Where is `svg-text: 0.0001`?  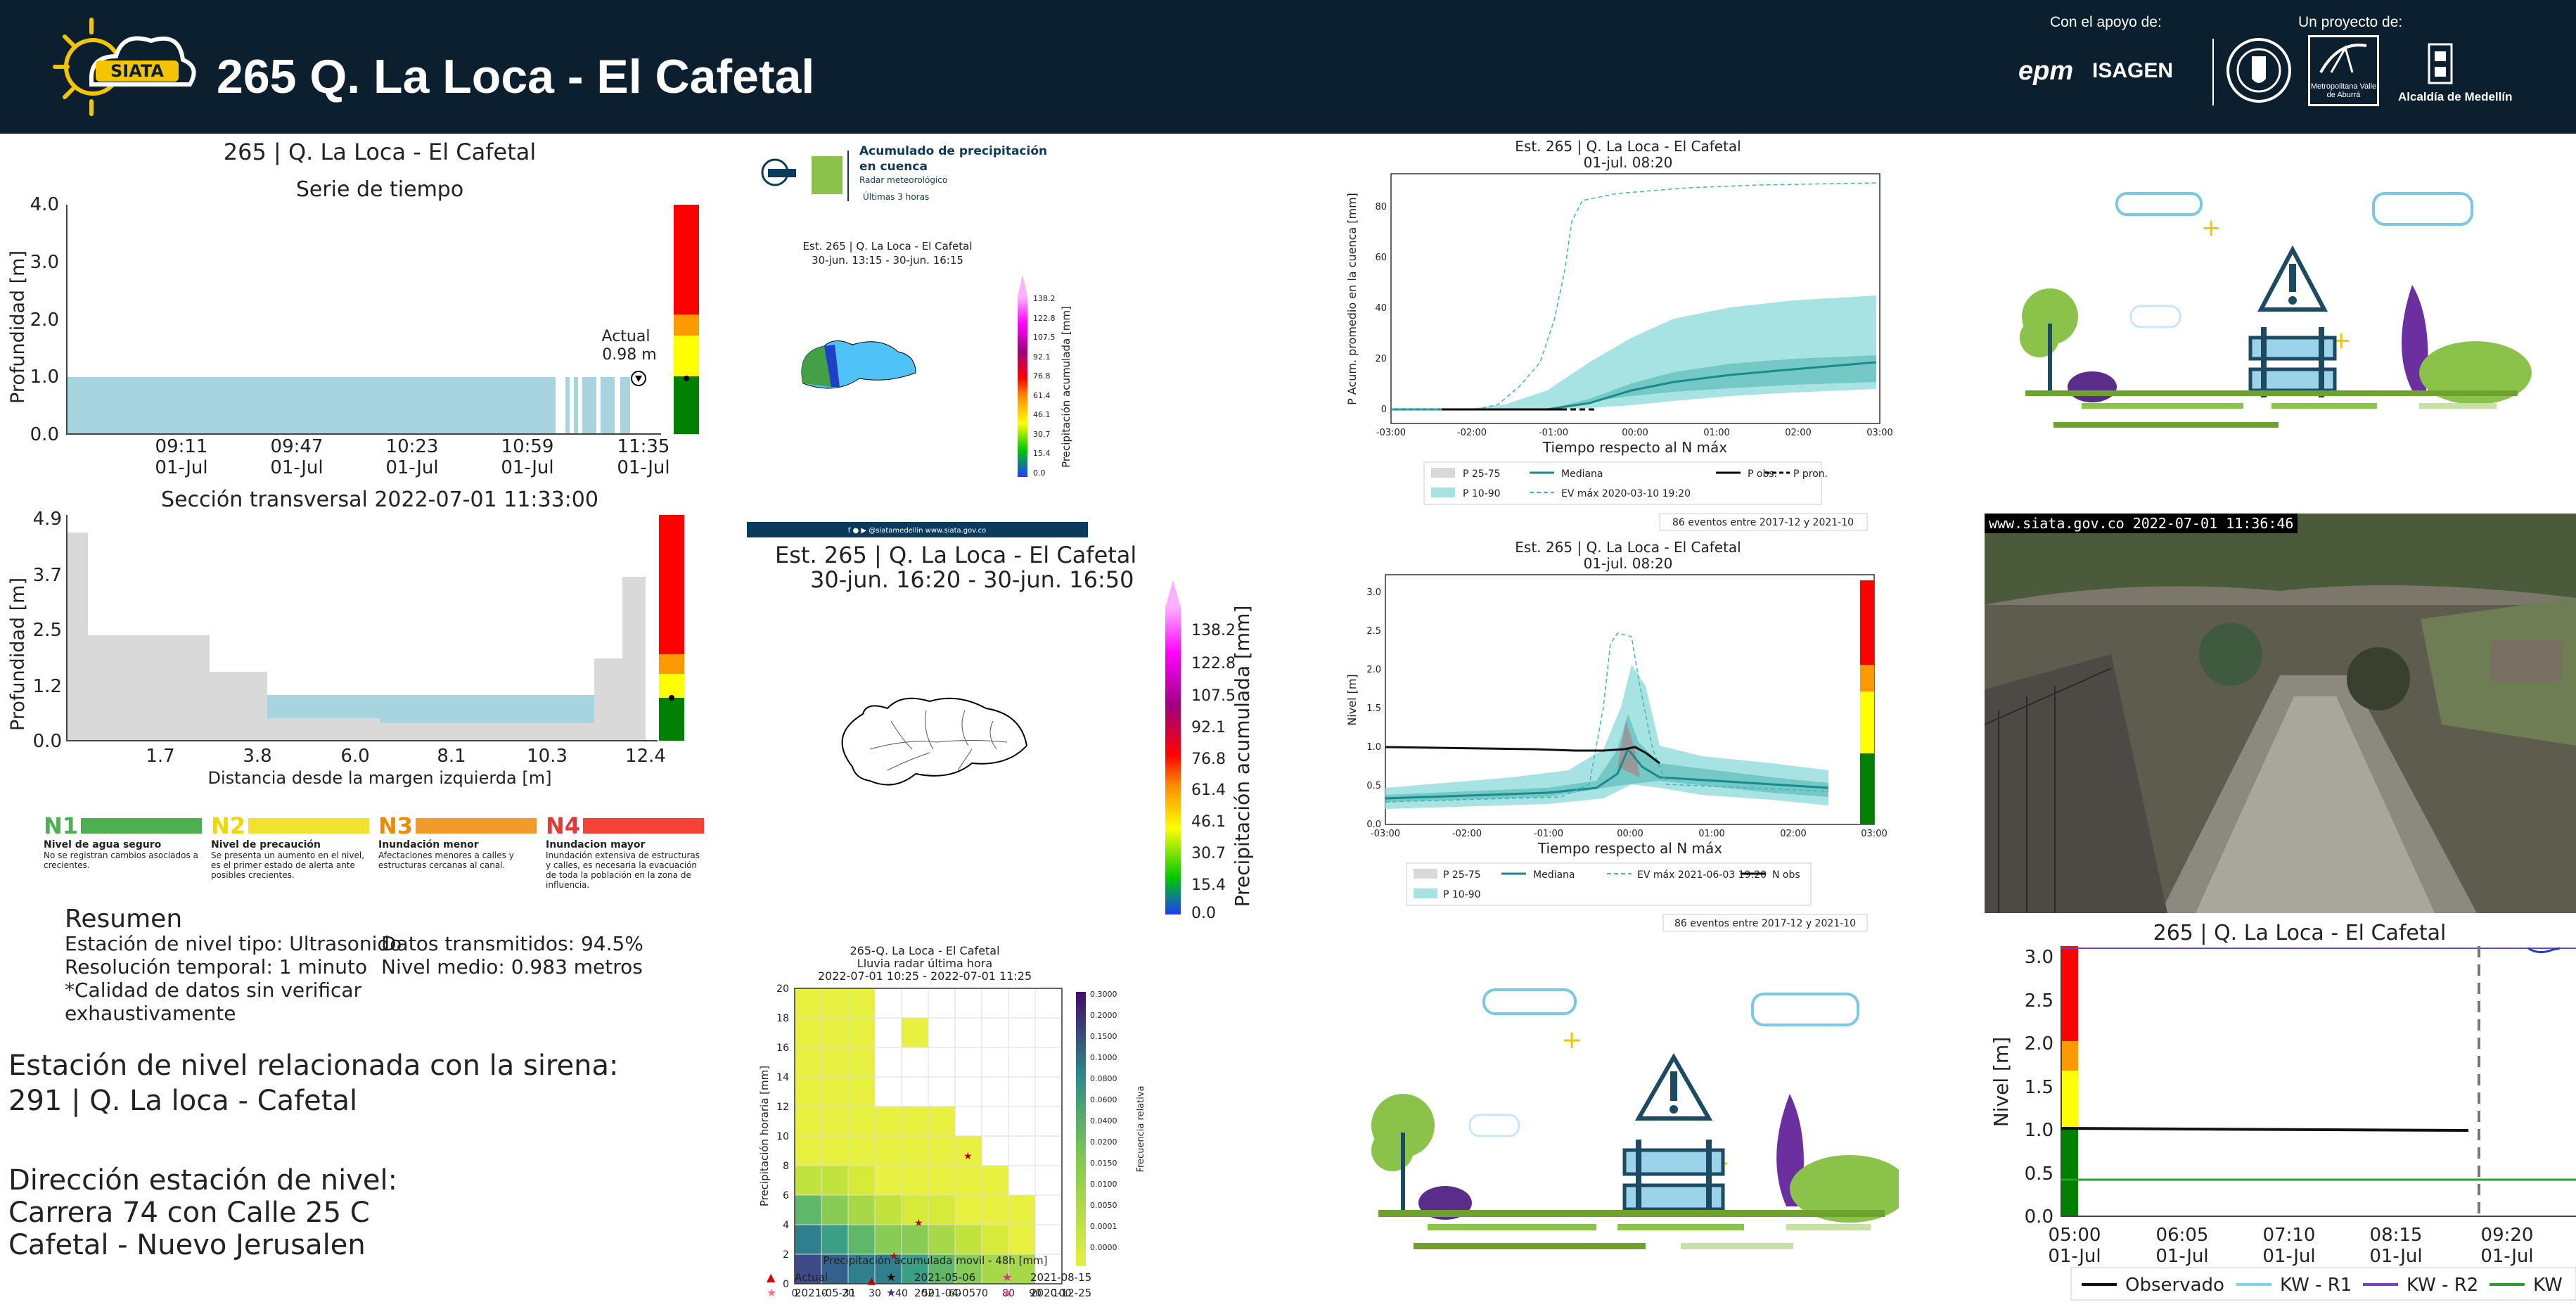 svg-text: 0.0001 is located at coordinates (1103, 1226).